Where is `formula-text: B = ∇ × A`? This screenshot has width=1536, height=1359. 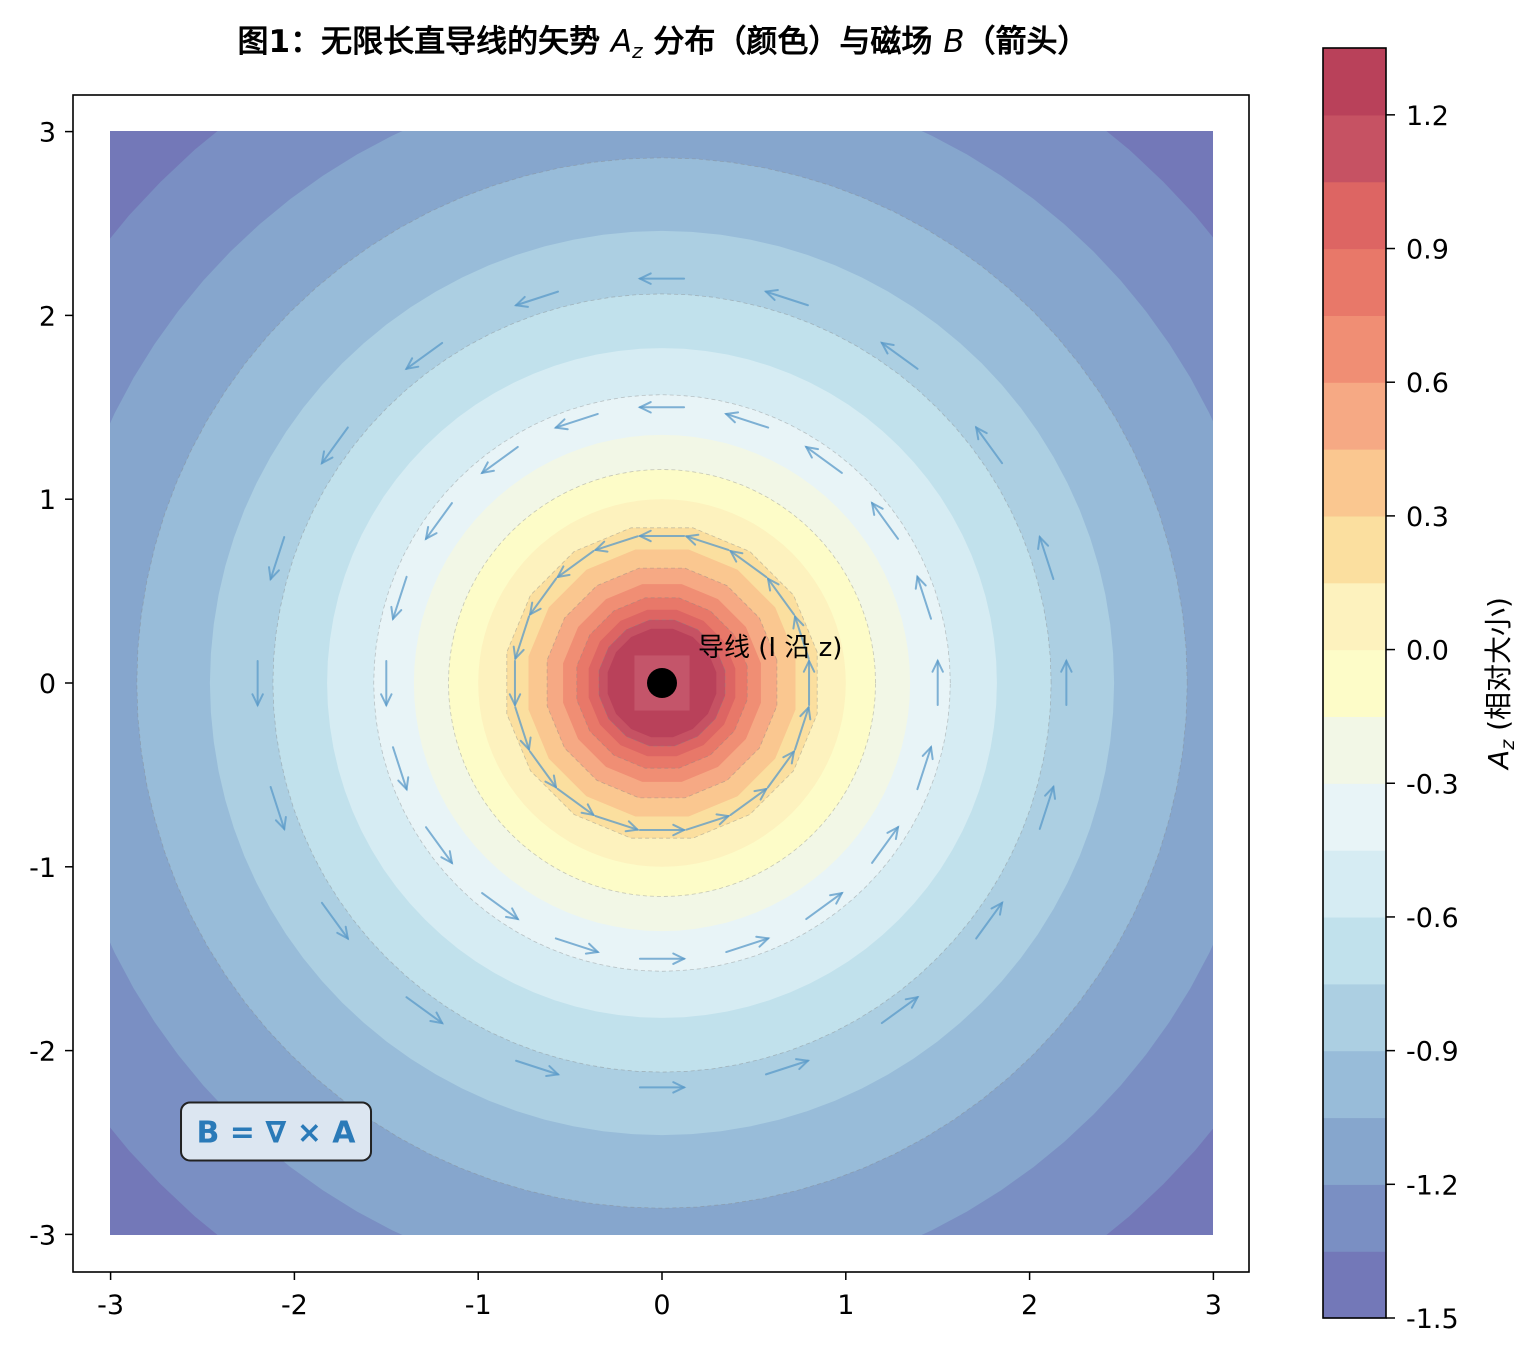 formula-text: B = ∇ × A is located at coordinates (276, 1132).